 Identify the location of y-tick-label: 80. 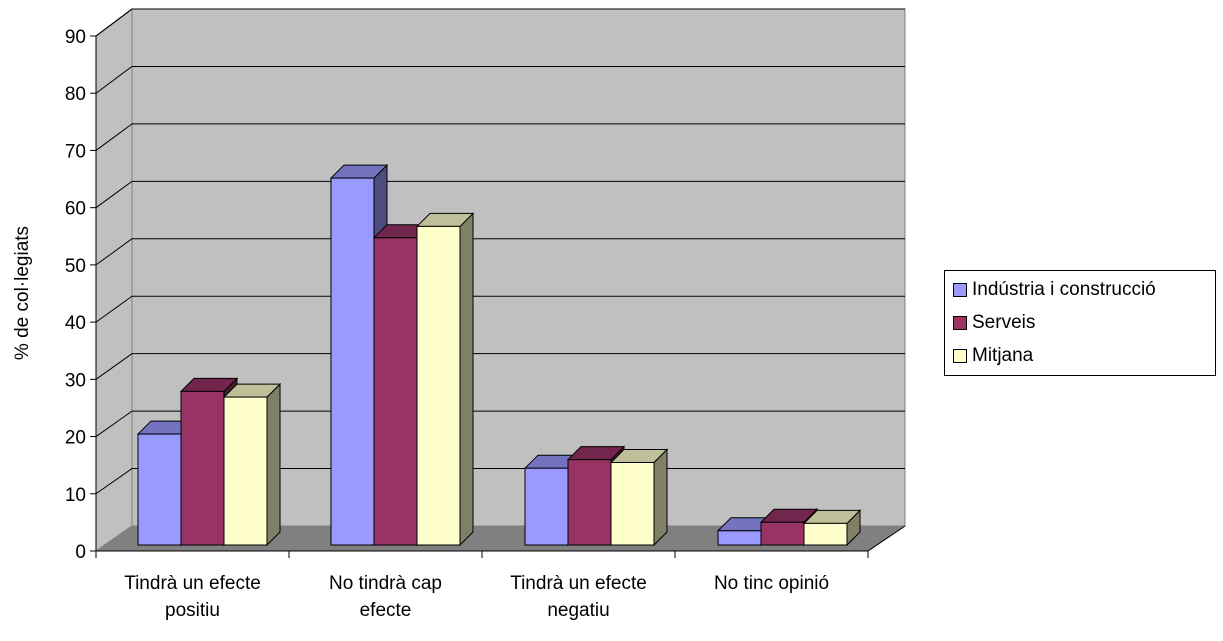
(75, 94).